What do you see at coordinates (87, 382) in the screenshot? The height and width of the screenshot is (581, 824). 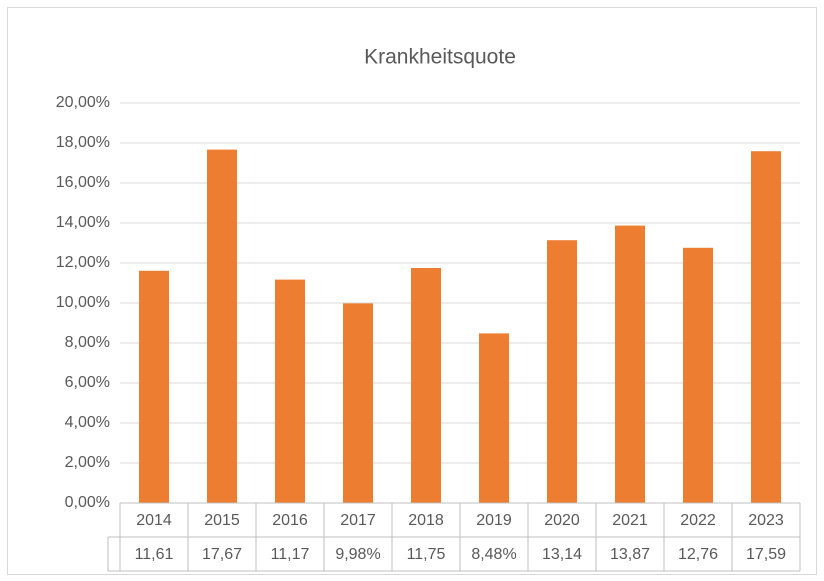 I see `y-tick-label: 6,00%` at bounding box center [87, 382].